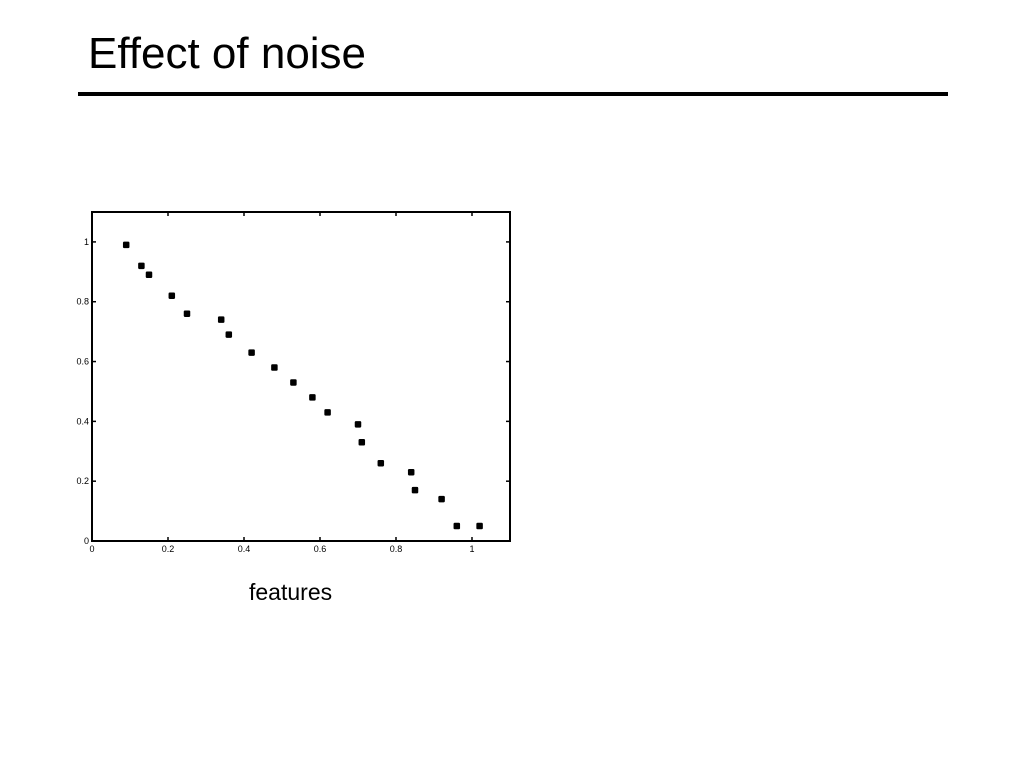  What do you see at coordinates (82, 421) in the screenshot?
I see `y-tick-label: 0.4` at bounding box center [82, 421].